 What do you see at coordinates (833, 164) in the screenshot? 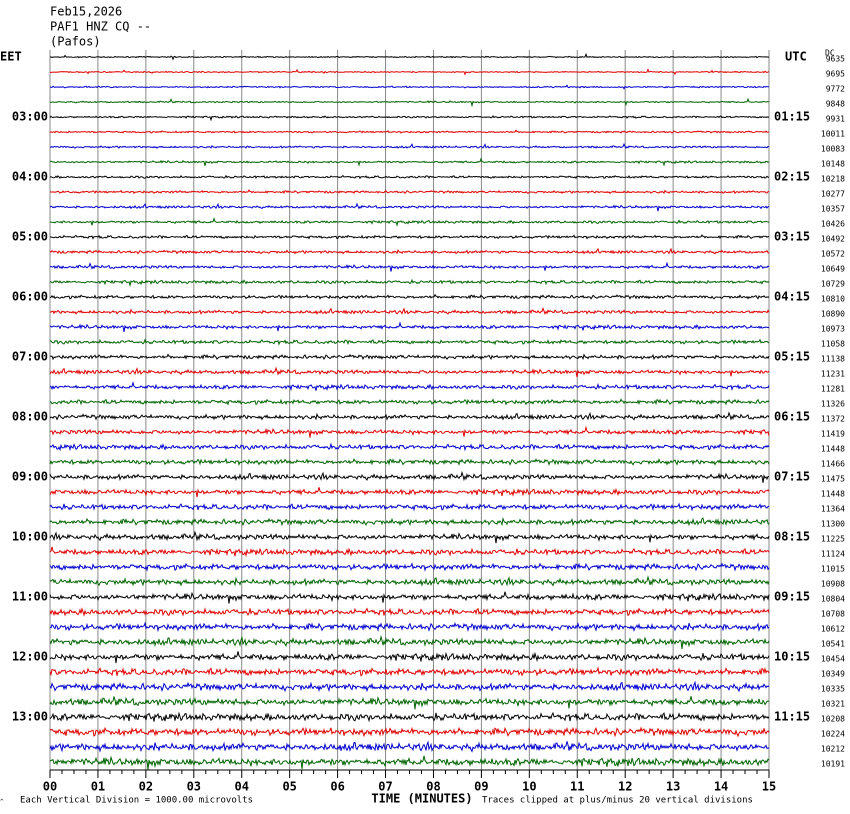
I see `dc-value: 10148` at bounding box center [833, 164].